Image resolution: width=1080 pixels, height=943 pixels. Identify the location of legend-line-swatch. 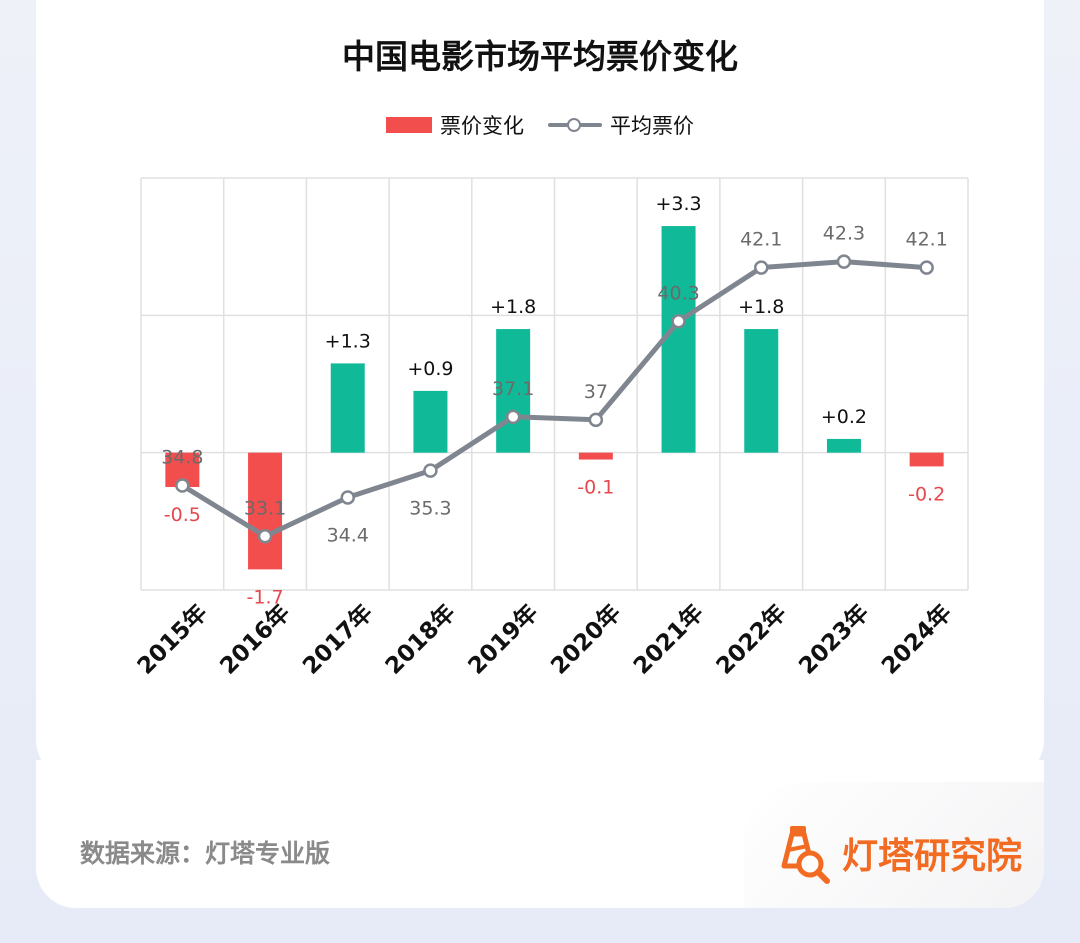
(575, 125).